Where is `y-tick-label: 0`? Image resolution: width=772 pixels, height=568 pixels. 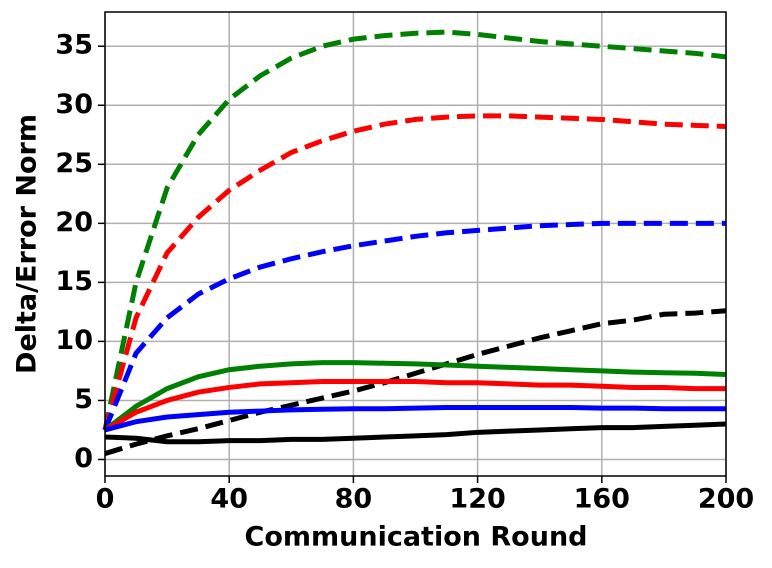
y-tick-label: 0 is located at coordinates (83, 458).